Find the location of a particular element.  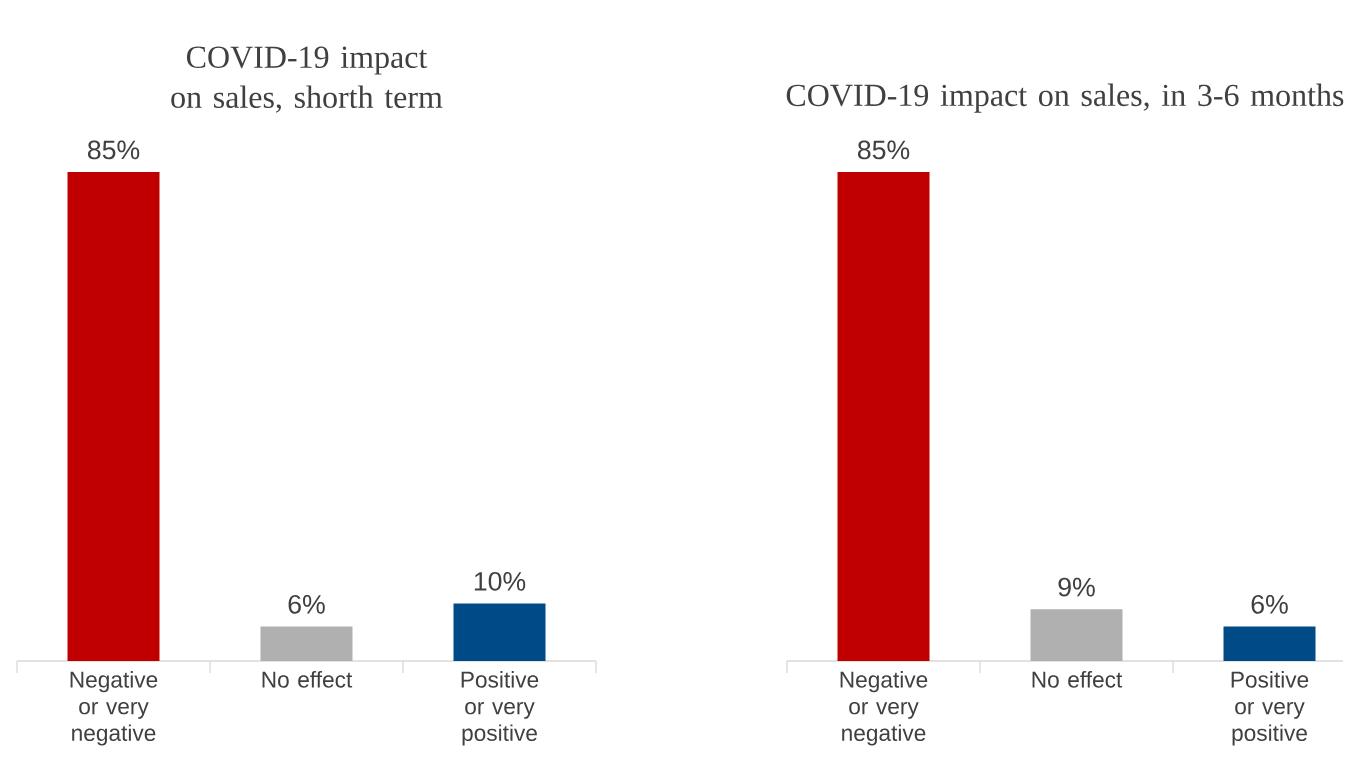

chart-title: COVID-19 impact on sales, in 3-6 months is located at coordinates (1065, 98).